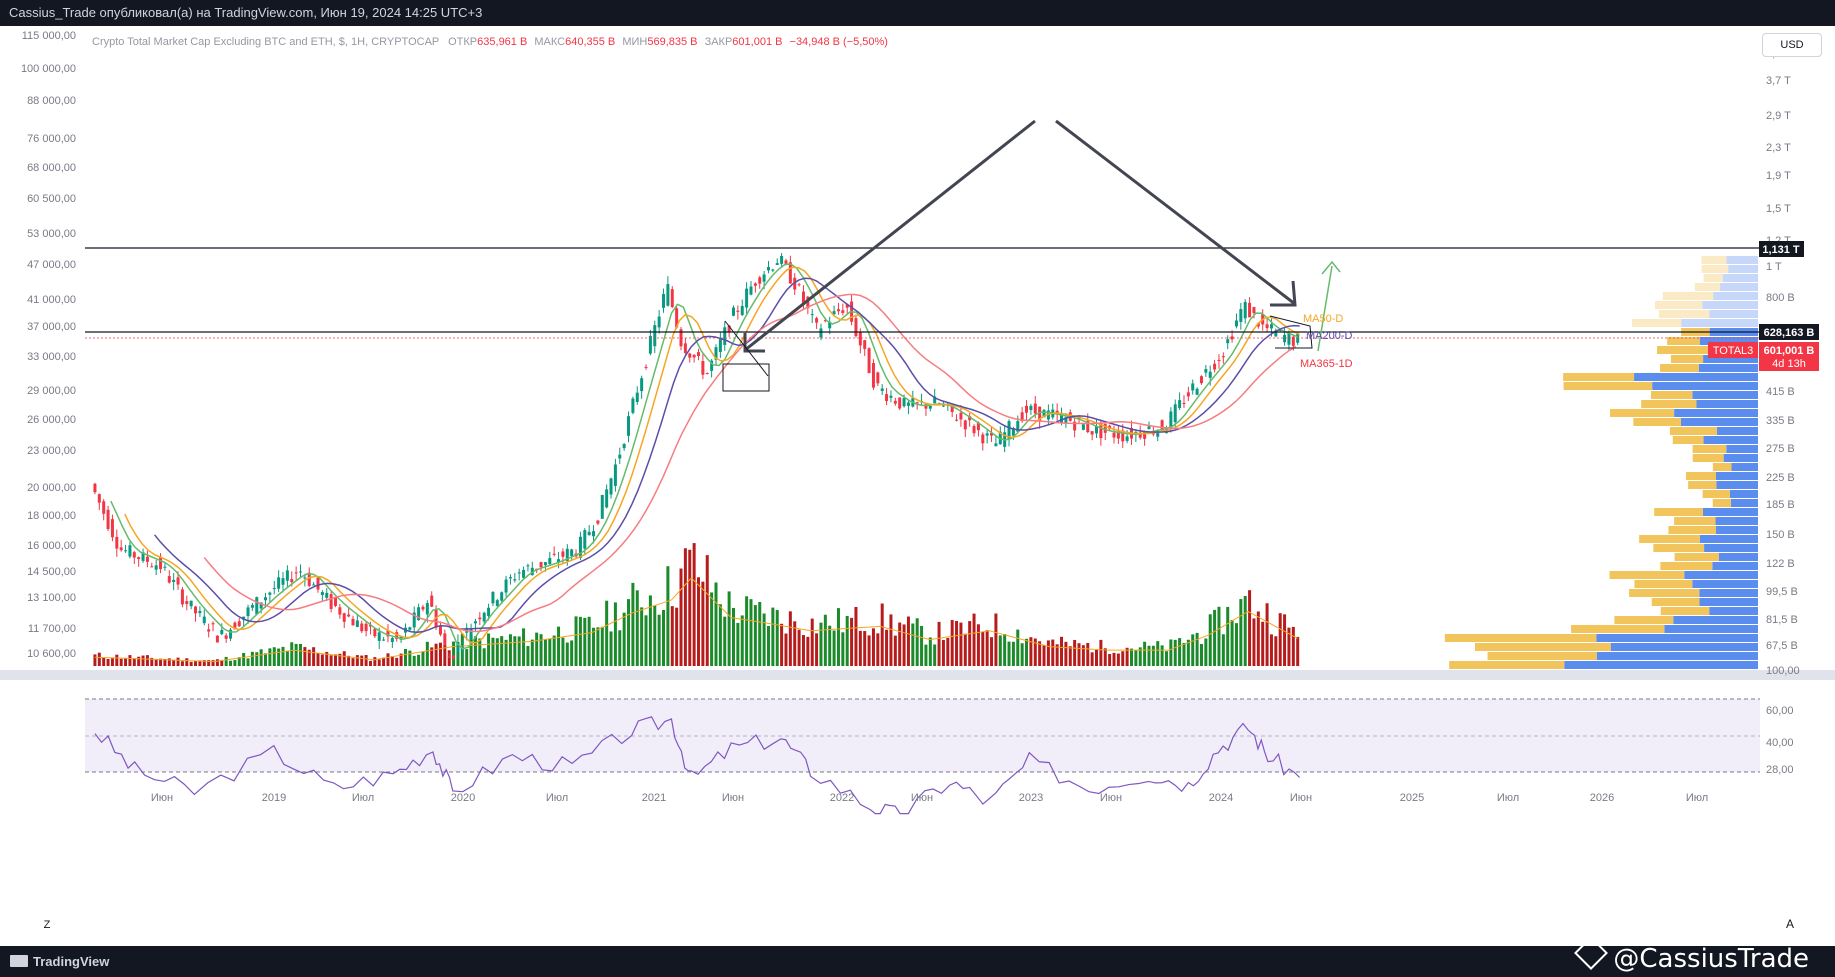 This screenshot has height=977, width=1835. What do you see at coordinates (1783, 720) in the screenshot?
I see `rsi-axis: 100,00 60,00 40,00 28,00` at bounding box center [1783, 720].